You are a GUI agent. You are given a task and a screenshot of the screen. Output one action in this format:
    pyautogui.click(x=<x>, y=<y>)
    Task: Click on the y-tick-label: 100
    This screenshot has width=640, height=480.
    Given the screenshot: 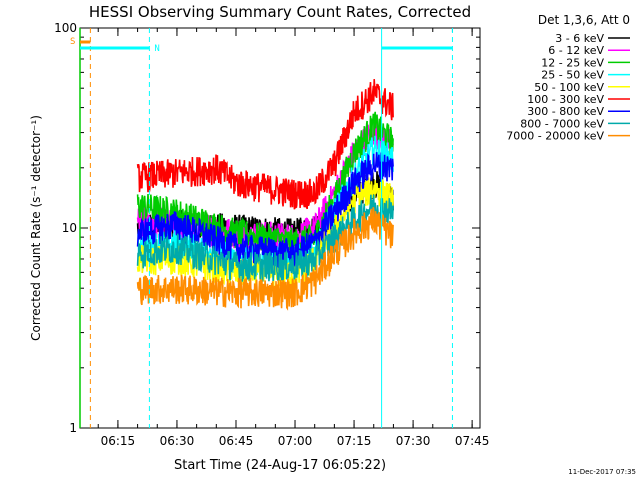 What is the action you would take?
    pyautogui.click(x=65, y=28)
    